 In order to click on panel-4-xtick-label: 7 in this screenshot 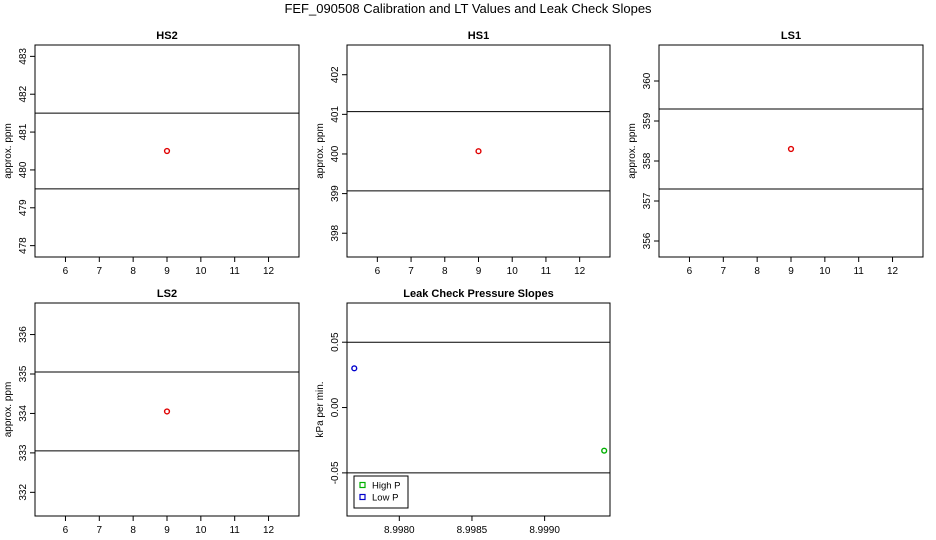, I will do `click(100, 530)`.